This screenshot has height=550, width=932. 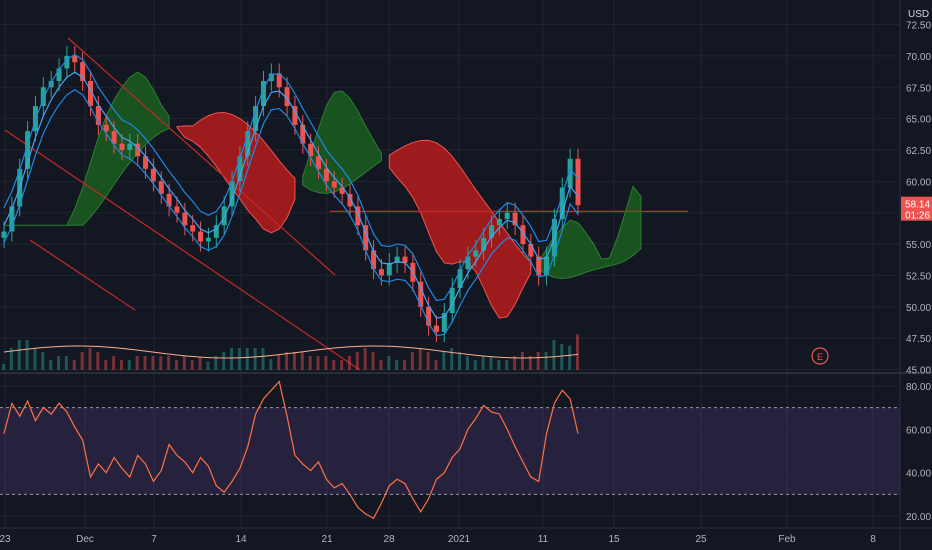 What do you see at coordinates (917, 216) in the screenshot?
I see `price-badge-countdown: 01:26` at bounding box center [917, 216].